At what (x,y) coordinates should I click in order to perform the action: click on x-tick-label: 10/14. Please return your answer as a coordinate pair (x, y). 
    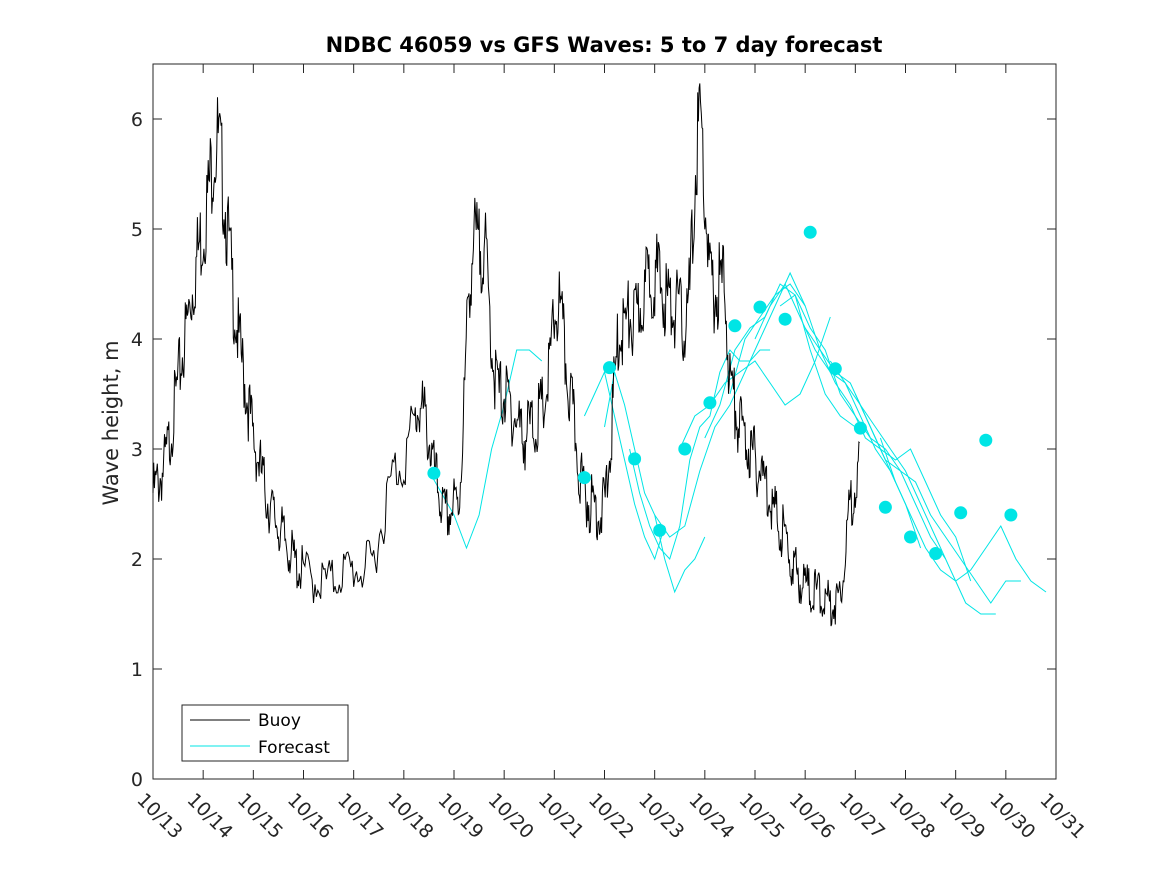
    Looking at the image, I should click on (210, 816).